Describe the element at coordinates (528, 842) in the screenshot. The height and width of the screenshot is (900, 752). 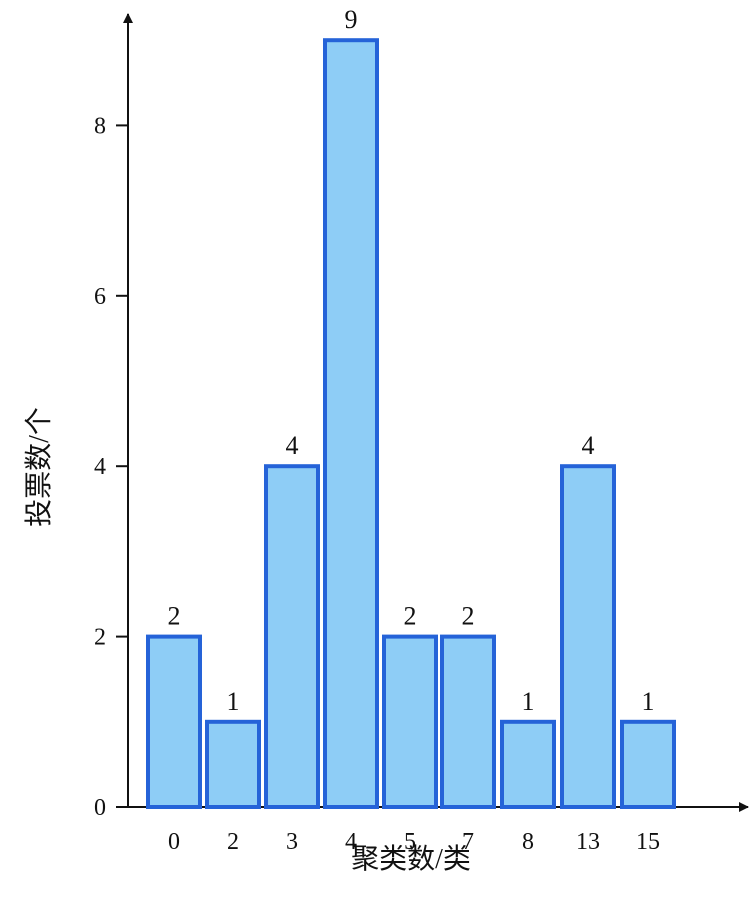
I see `x-tick-label: 8` at that location.